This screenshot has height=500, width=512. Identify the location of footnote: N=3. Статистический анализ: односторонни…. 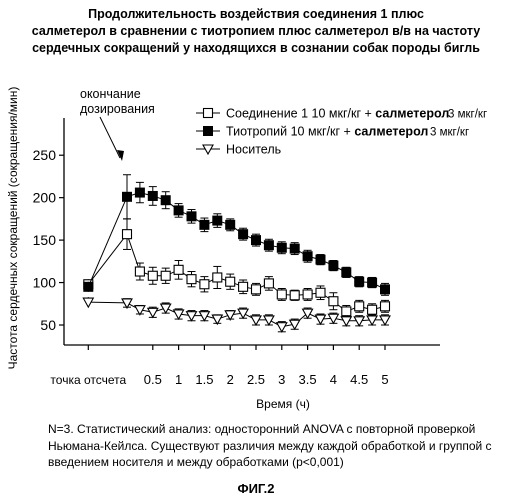
(278, 446).